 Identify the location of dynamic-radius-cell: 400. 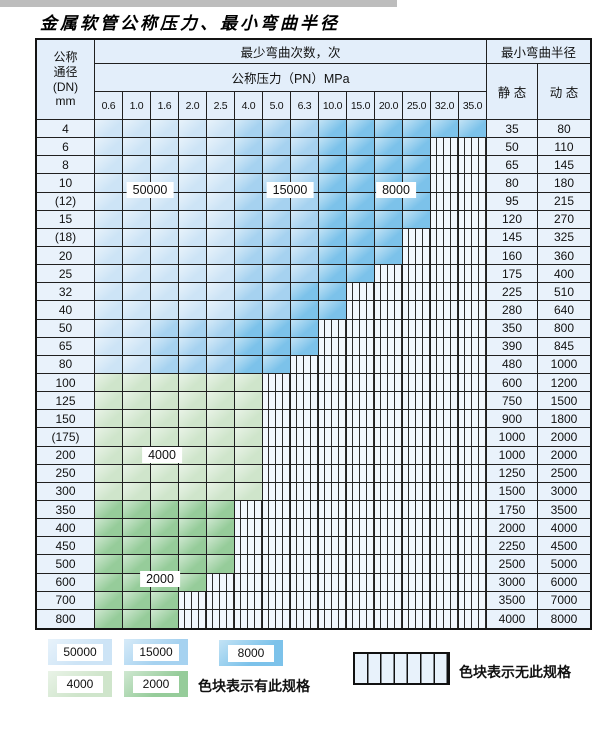
(564, 274).